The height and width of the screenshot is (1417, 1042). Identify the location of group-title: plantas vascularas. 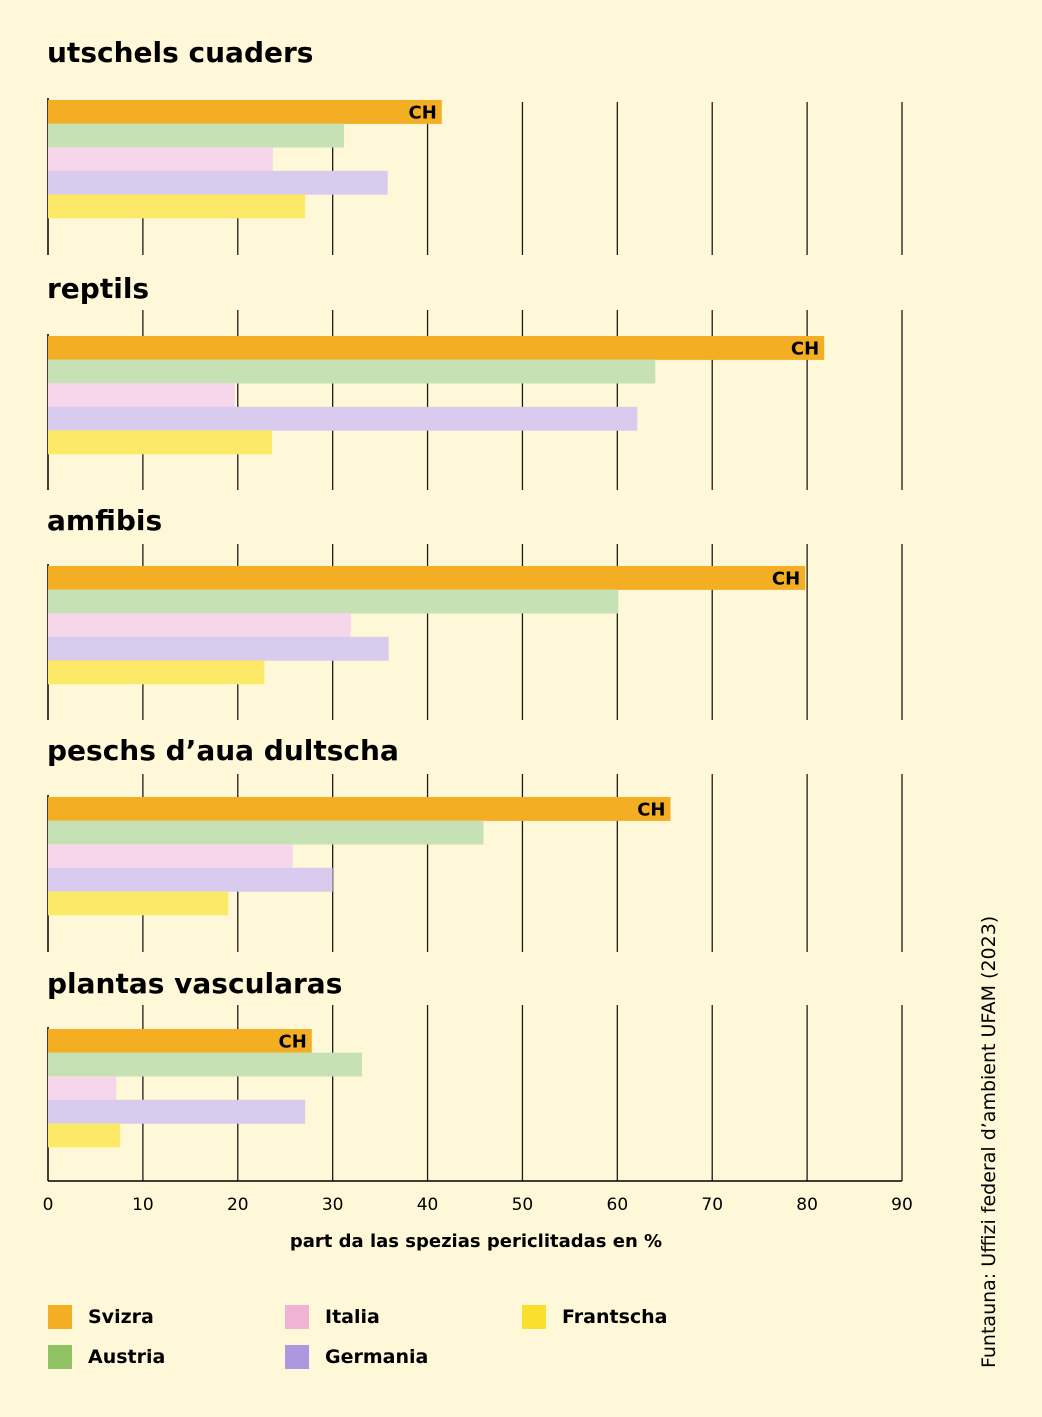
(194, 983).